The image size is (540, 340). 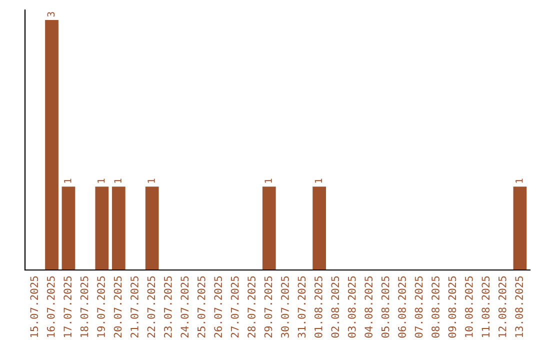 I want to click on x-tick-label: 16.07.2025, so click(x=50, y=307).